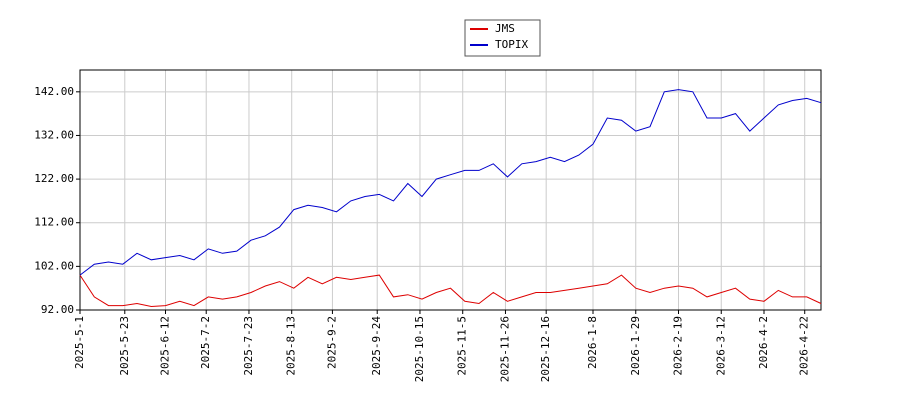 The width and height of the screenshot is (900, 400). Describe the element at coordinates (331, 342) in the screenshot. I see `x-tick-label: 2025-9-2` at that location.